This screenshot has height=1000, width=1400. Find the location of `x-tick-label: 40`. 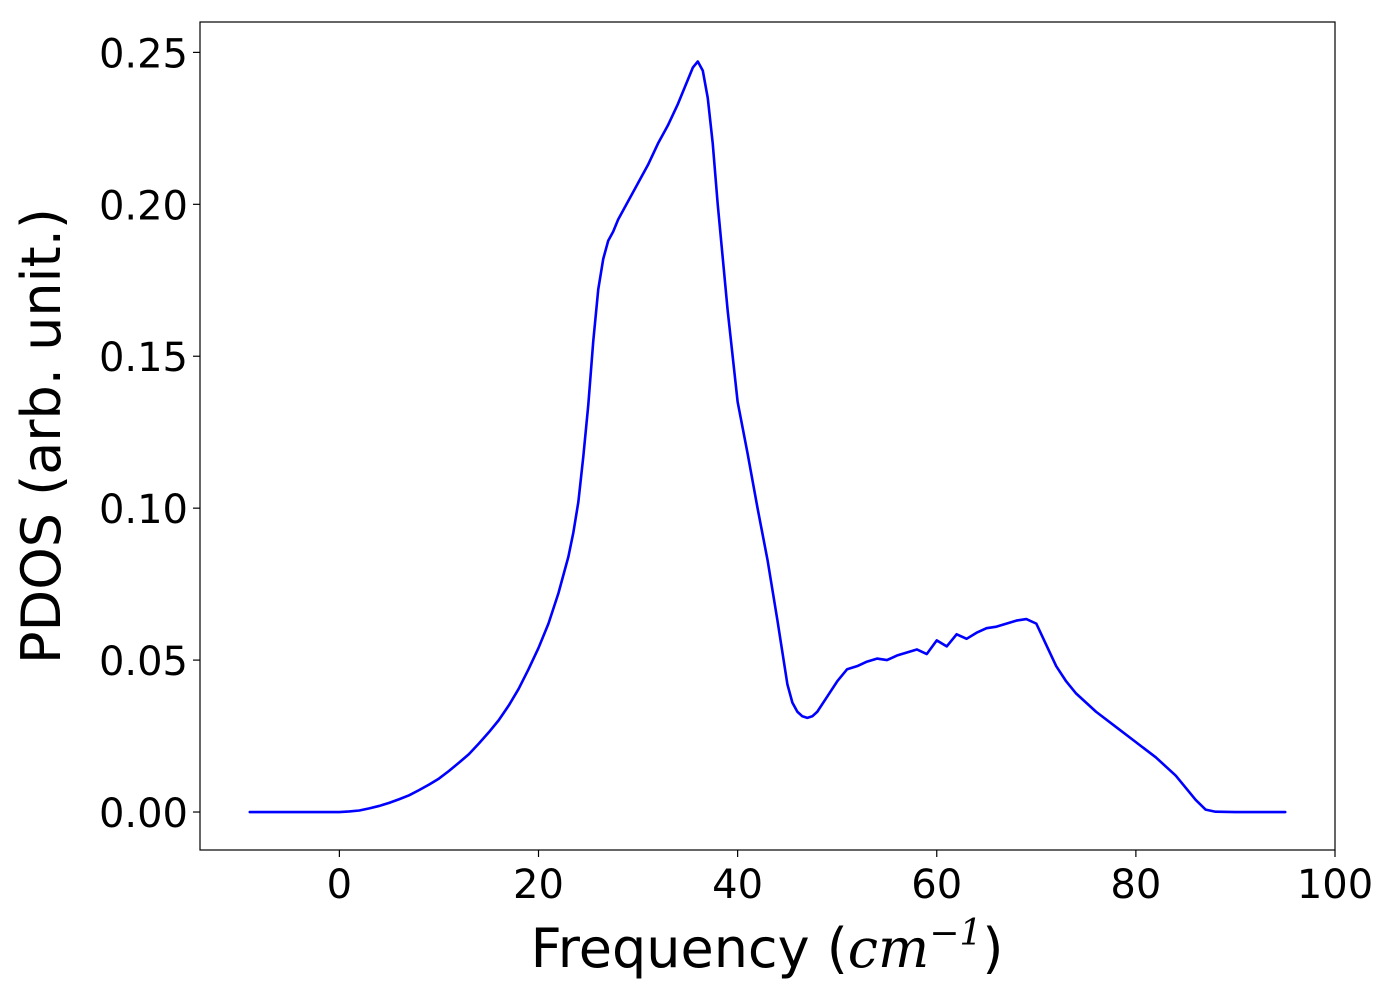

x-tick-label: 40 is located at coordinates (737, 885).